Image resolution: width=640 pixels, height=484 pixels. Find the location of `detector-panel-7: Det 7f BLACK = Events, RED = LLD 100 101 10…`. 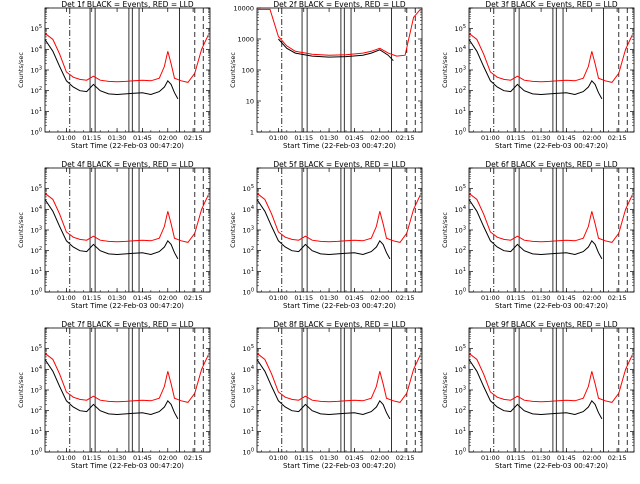

detector-panel-7: Det 7f BLACK = Events, RED = LLD 100 101 10… is located at coordinates (114, 395).